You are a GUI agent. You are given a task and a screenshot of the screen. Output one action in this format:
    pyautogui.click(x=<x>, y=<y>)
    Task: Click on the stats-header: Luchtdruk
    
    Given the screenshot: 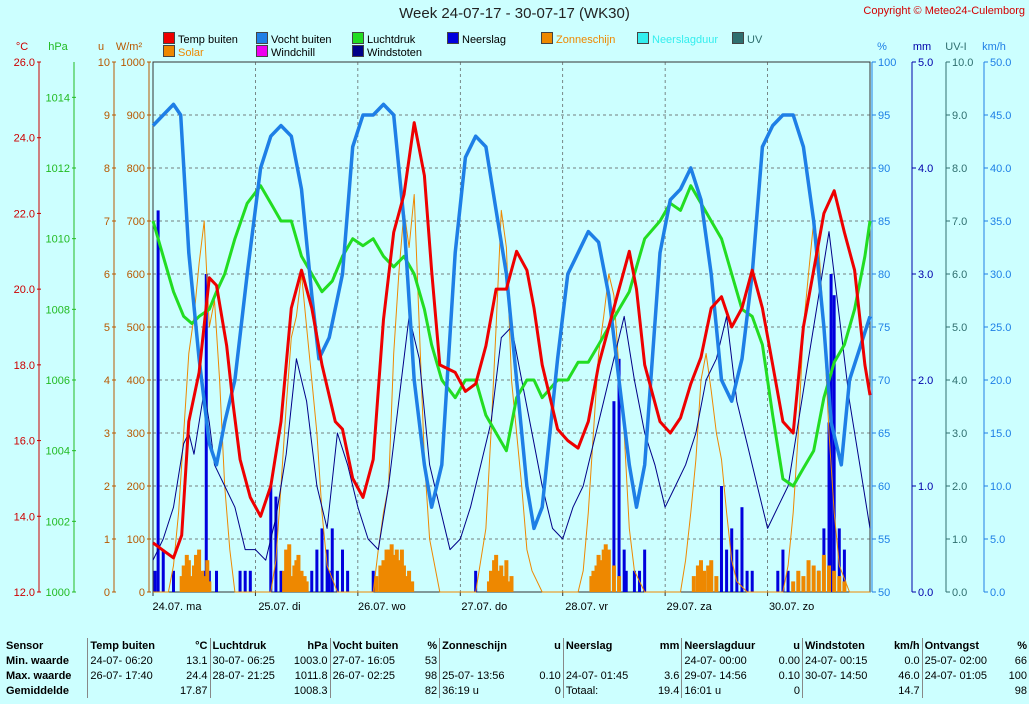 What is the action you would take?
    pyautogui.click(x=248, y=645)
    